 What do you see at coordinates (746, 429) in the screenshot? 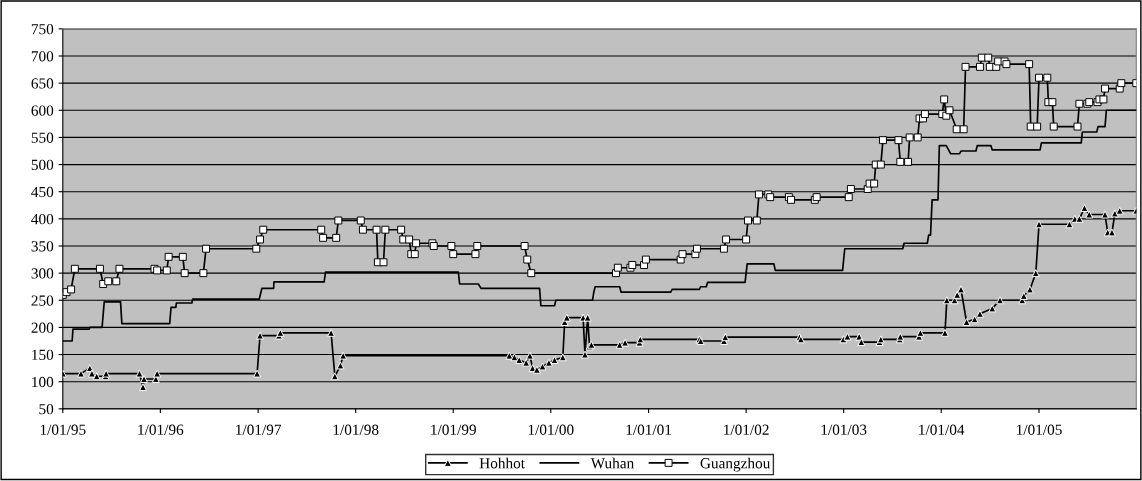
I see `x-tick-label: 1/01/02` at bounding box center [746, 429].